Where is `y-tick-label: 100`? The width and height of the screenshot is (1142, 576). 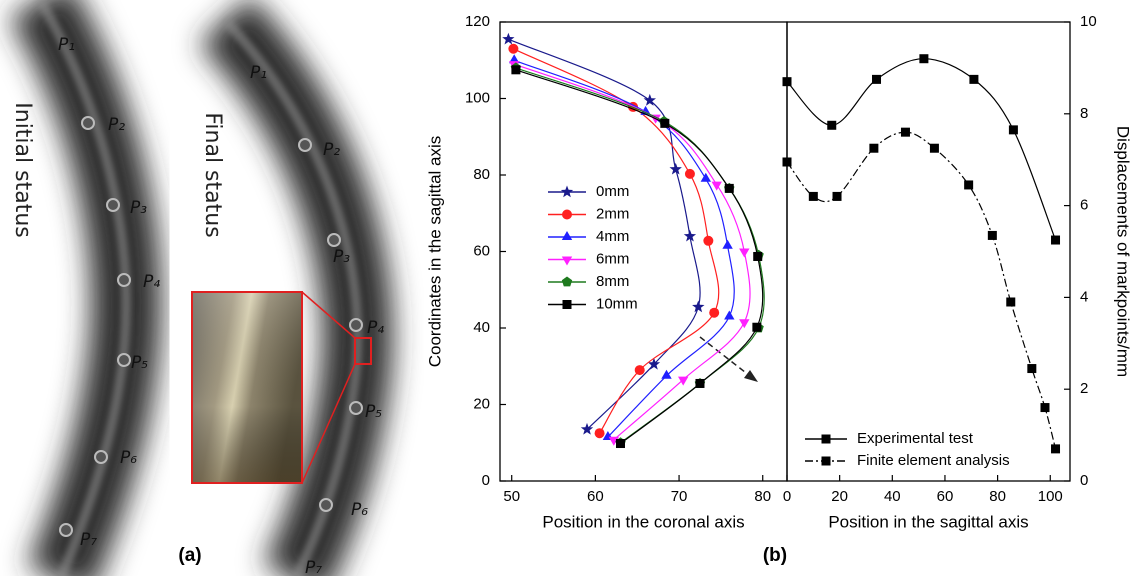
y-tick-label: 100 is located at coordinates (477, 97).